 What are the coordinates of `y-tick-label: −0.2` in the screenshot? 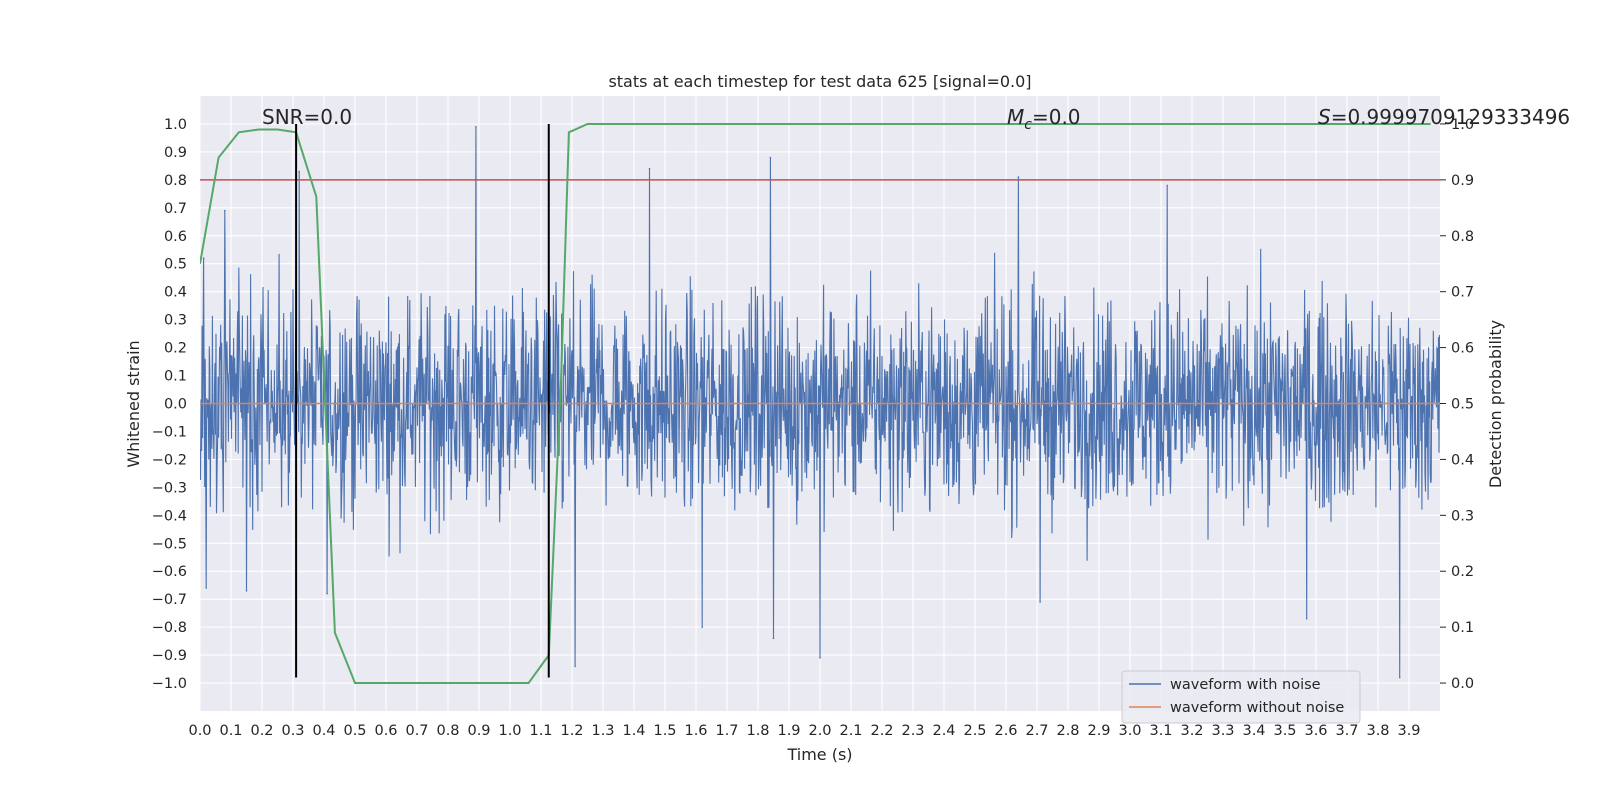 It's located at (169, 460).